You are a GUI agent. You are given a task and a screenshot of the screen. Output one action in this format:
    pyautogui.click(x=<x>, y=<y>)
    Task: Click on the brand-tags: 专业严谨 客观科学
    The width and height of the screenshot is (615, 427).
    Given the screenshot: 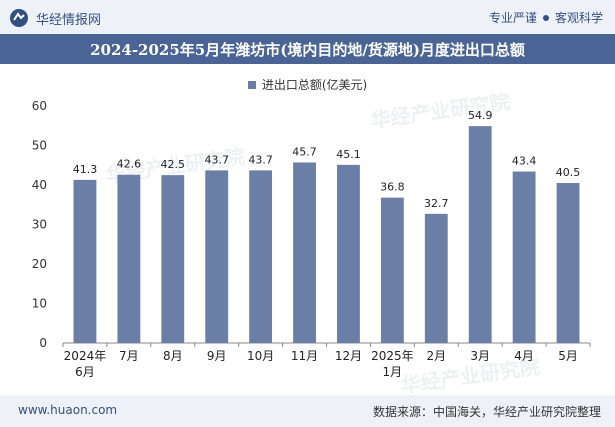 What is the action you would take?
    pyautogui.click(x=546, y=17)
    